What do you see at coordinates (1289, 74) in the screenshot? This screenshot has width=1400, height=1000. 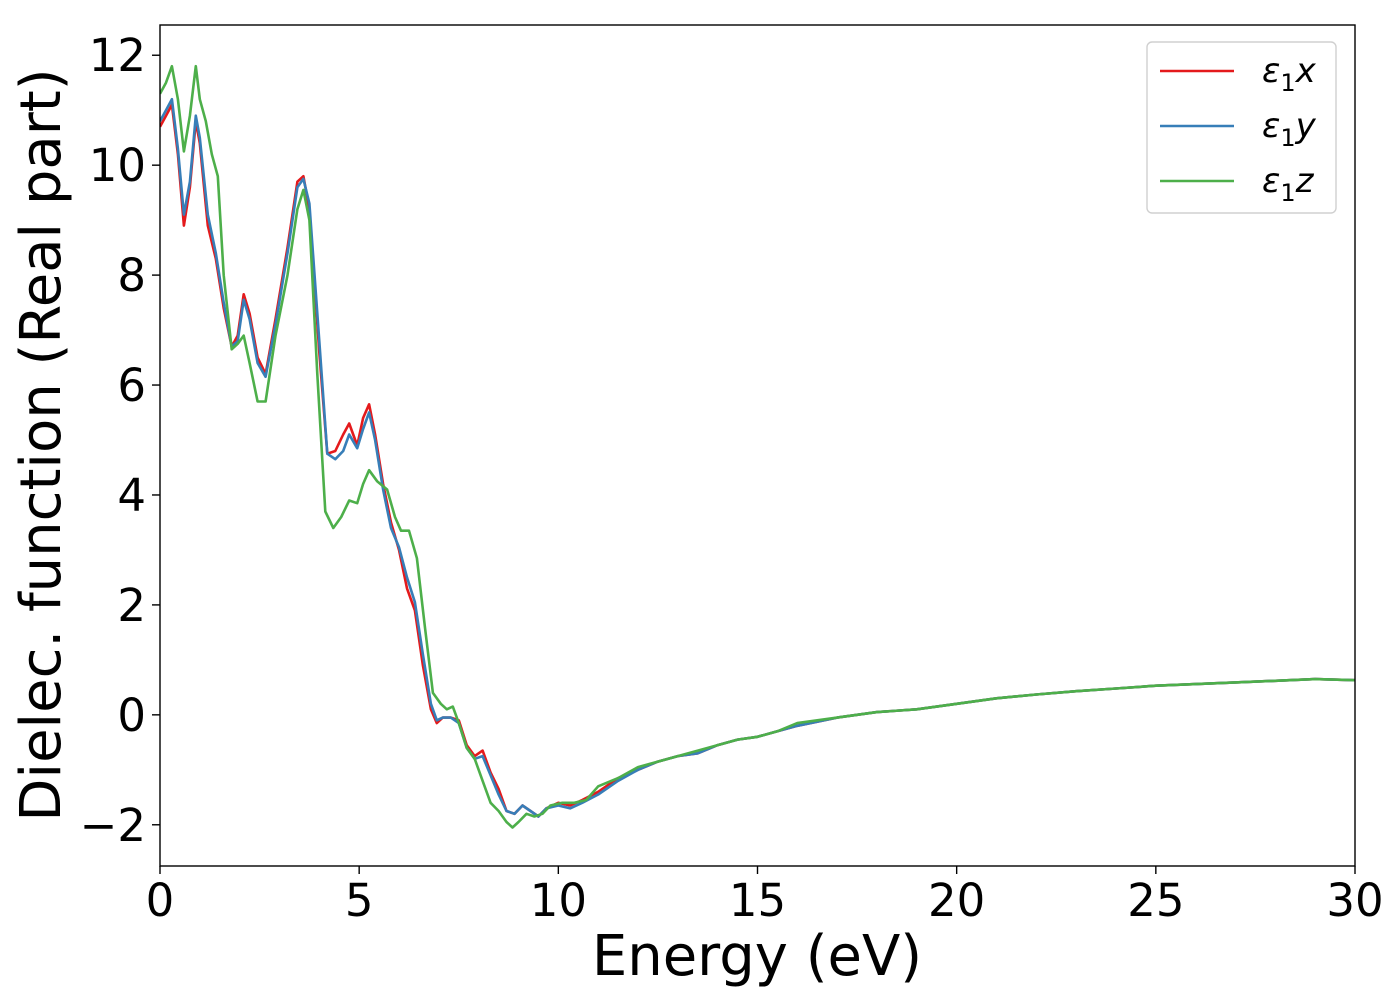 I see `legend-label-0: ε1x` at bounding box center [1289, 74].